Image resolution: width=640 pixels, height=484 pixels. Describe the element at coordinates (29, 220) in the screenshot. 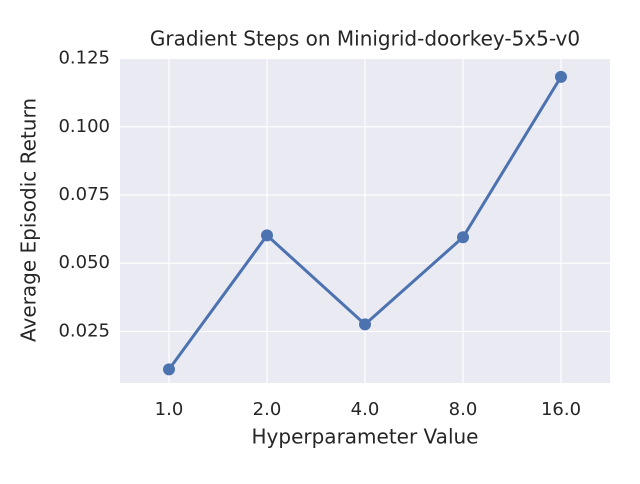

I see `y-axis-label: Average Episodic Return` at that location.